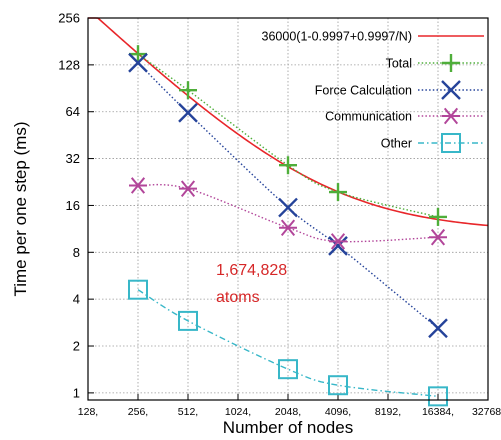 The height and width of the screenshot is (440, 501). I want to click on x-tick-label: 16384,, so click(438, 412).